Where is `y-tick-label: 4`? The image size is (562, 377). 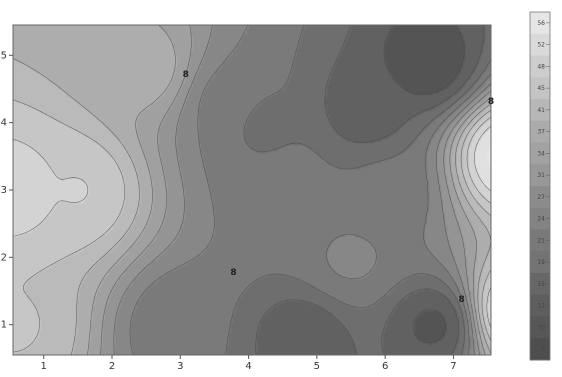 y-tick-label: 4 is located at coordinates (4, 123).